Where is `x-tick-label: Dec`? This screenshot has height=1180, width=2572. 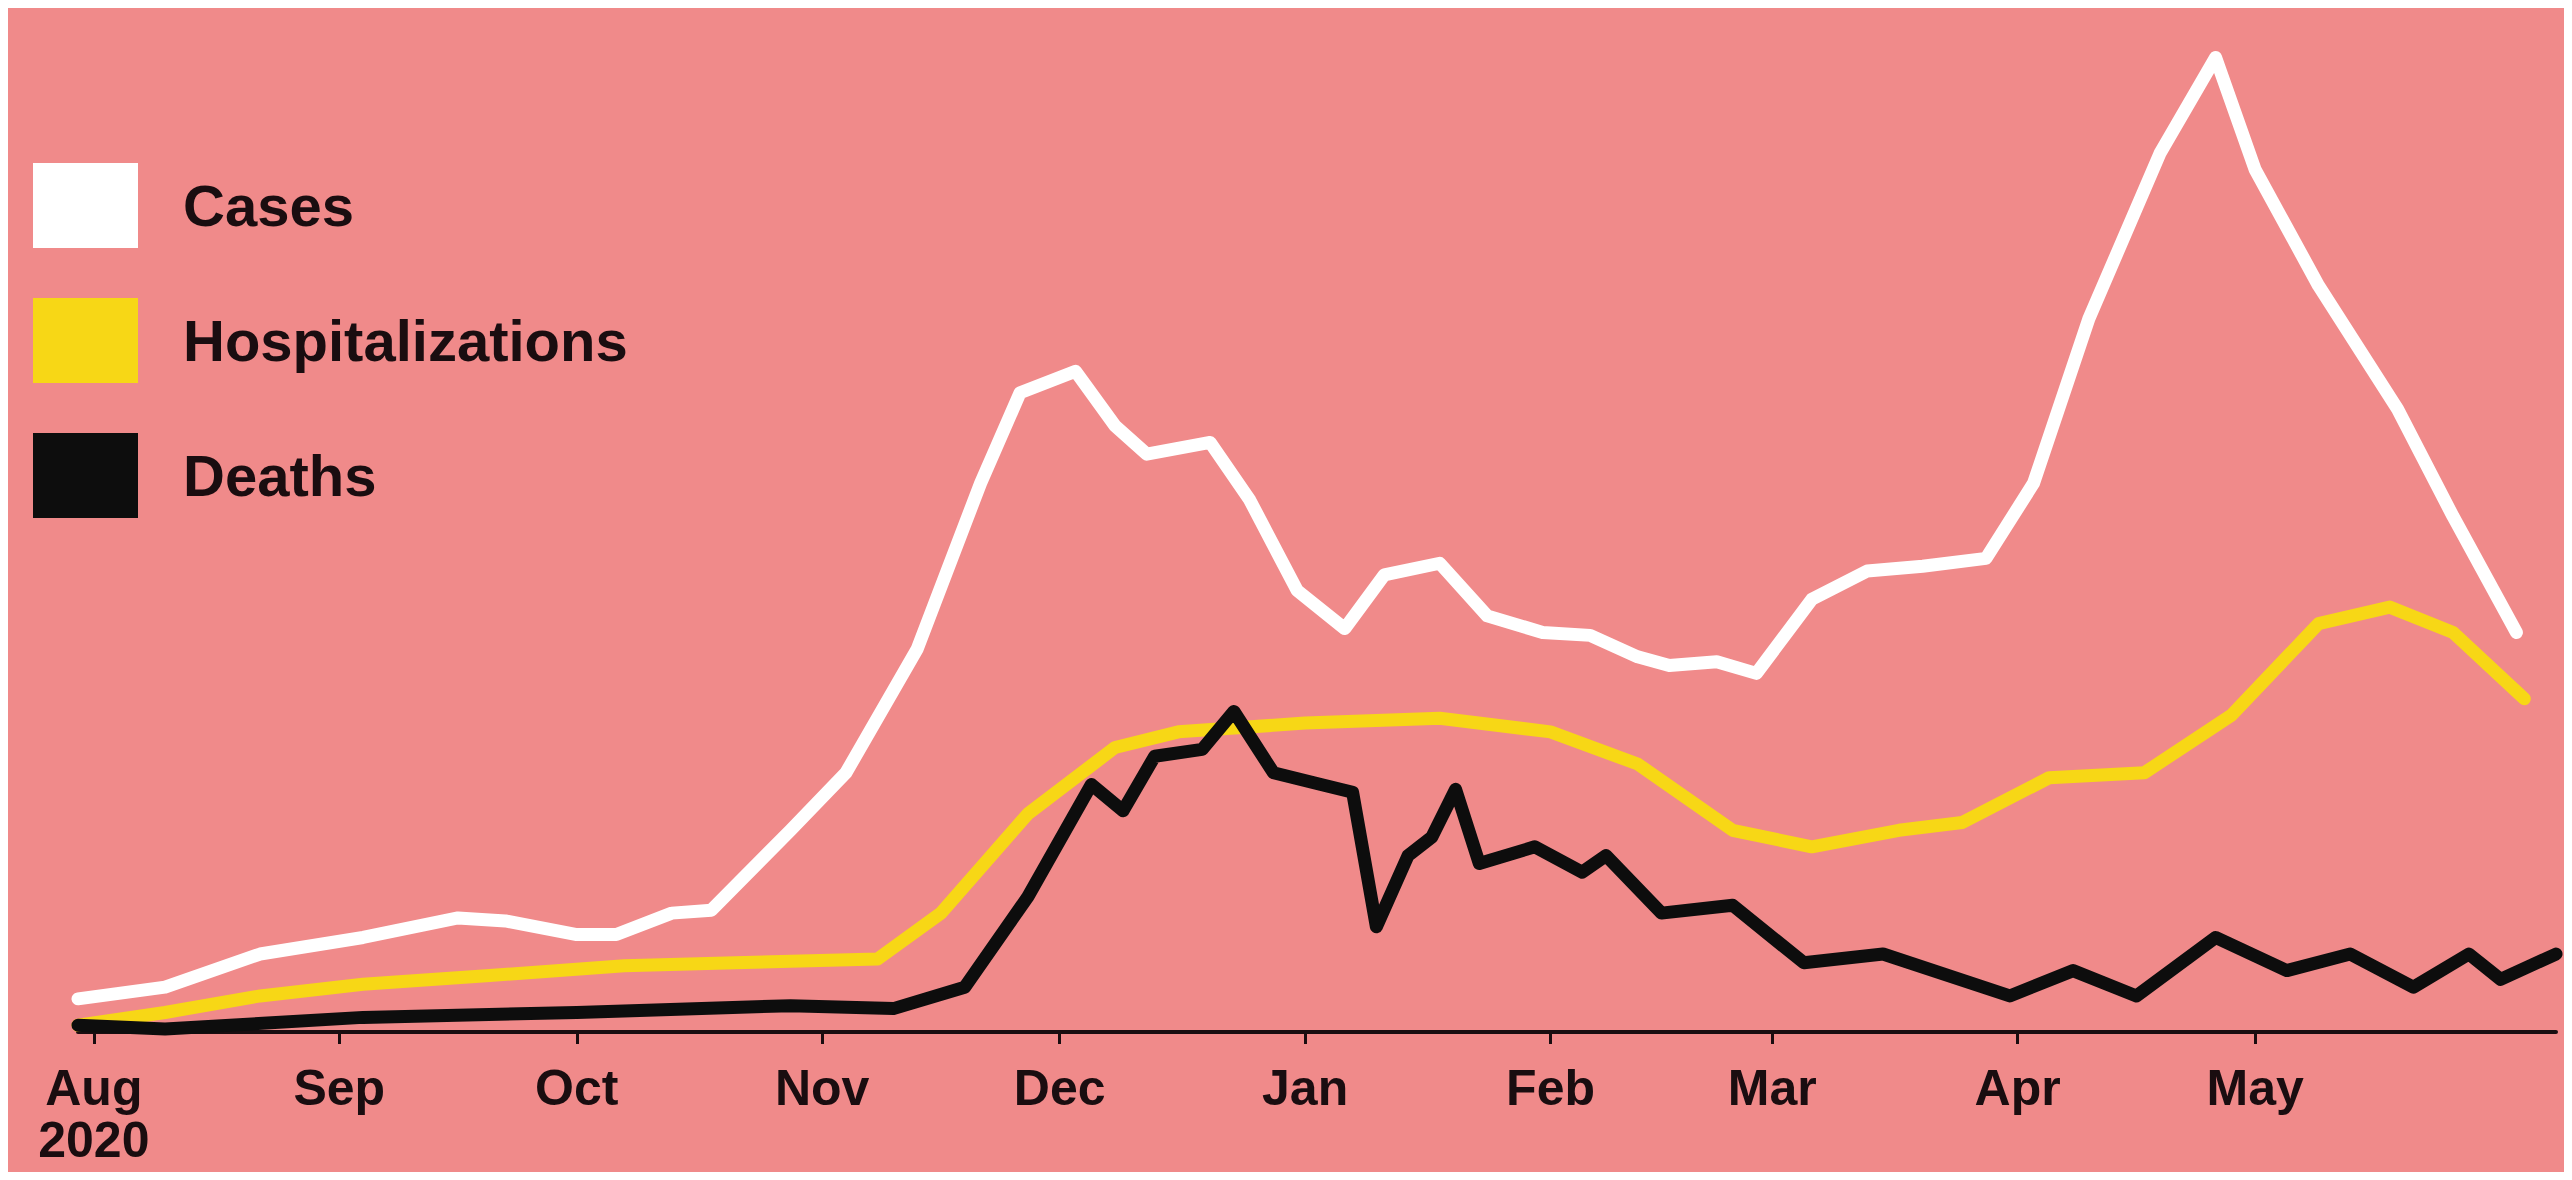 x-tick-label: Dec is located at coordinates (1059, 1088).